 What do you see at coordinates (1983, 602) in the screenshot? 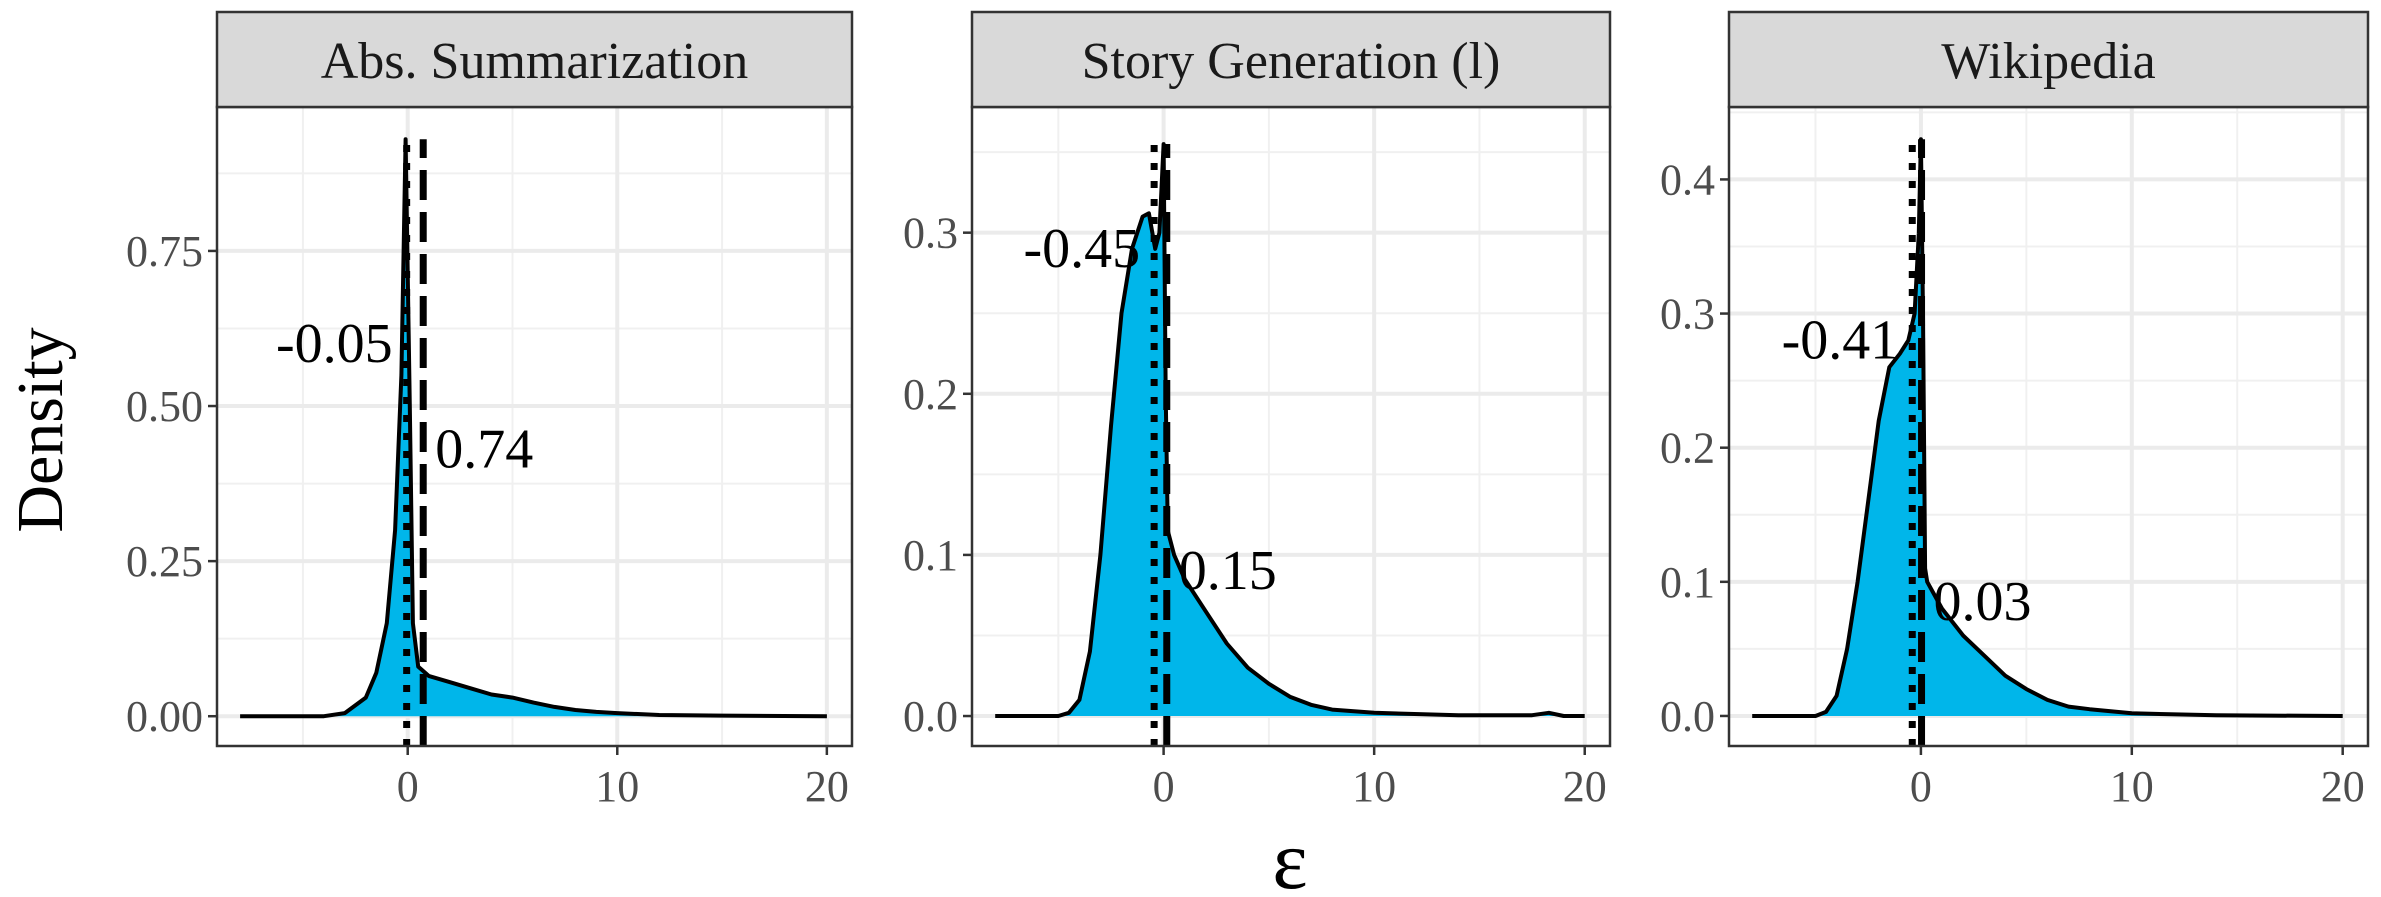
I see `dashed-line-label: 0.03` at bounding box center [1983, 602].